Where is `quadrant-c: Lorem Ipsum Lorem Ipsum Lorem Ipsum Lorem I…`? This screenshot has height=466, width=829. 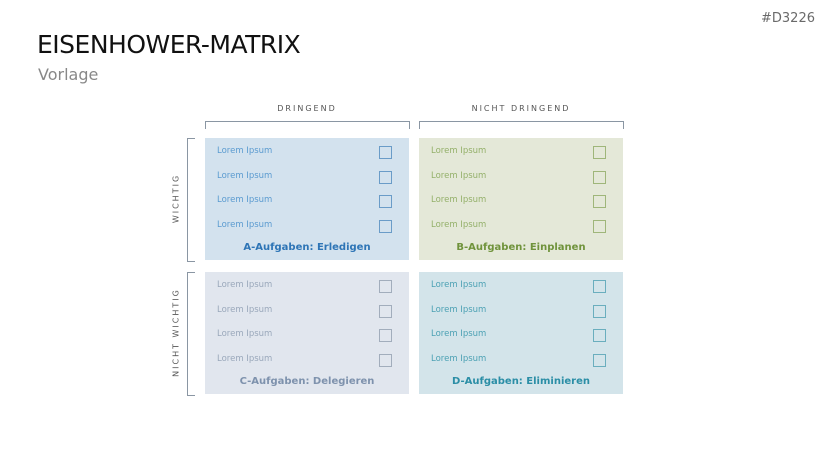
quadrant-c: Lorem Ipsum Lorem Ipsum Lorem Ipsum Lorem I… is located at coordinates (307, 333).